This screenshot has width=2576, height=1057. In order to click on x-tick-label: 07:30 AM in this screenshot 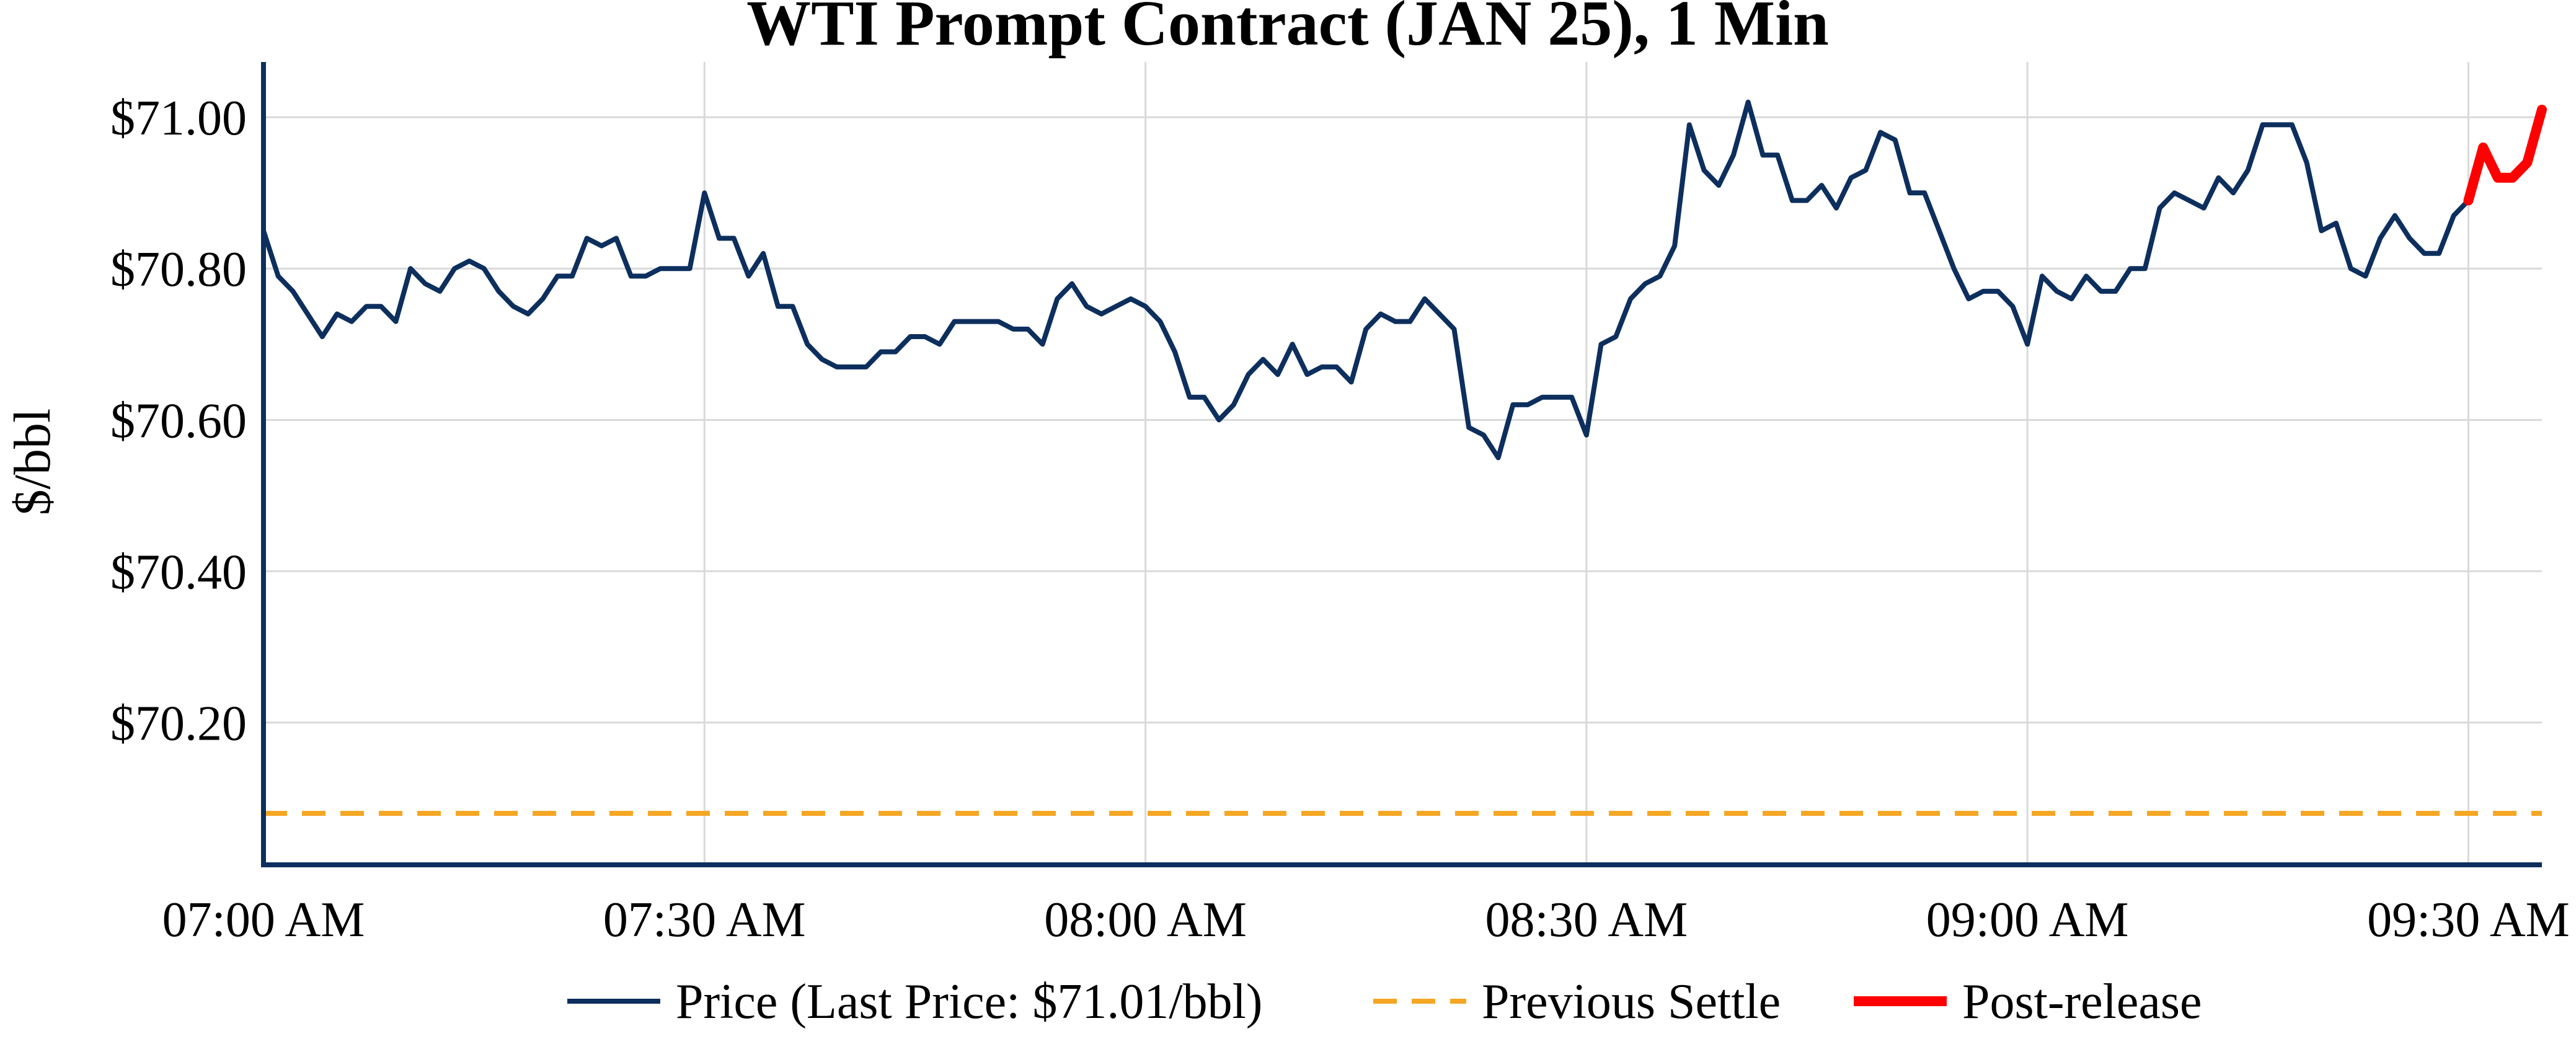, I will do `click(704, 920)`.